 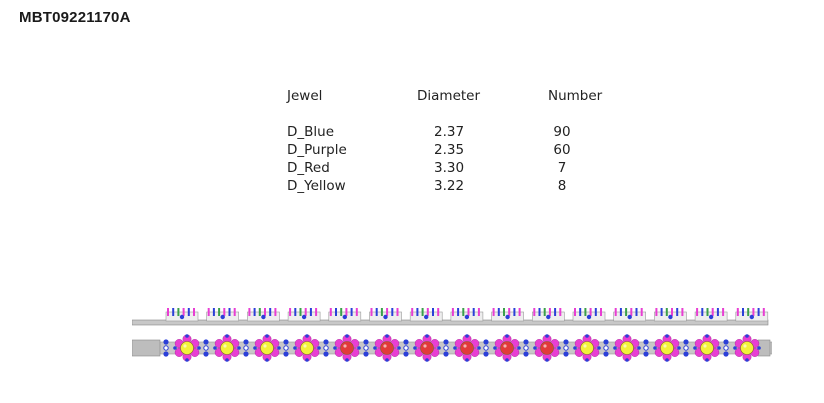 What do you see at coordinates (562, 132) in the screenshot?
I see `jewel-number: 90` at bounding box center [562, 132].